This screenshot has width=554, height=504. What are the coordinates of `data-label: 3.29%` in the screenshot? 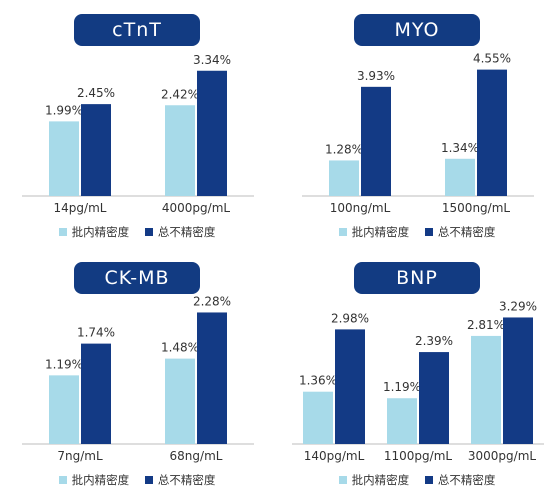 It's located at (518, 306).